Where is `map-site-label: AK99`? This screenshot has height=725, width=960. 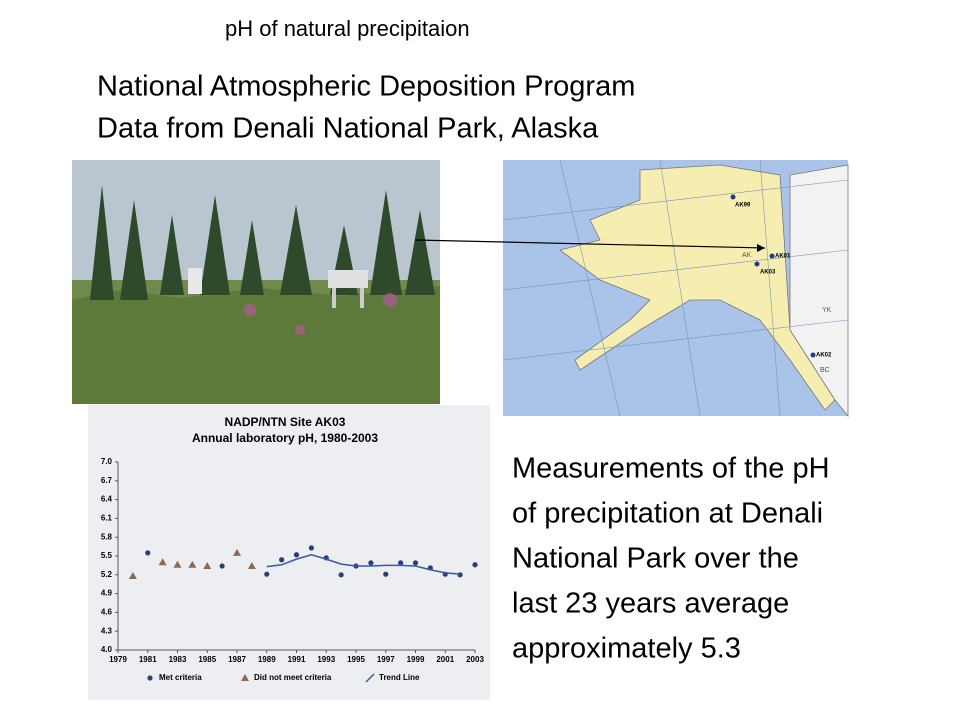 map-site-label: AK99 is located at coordinates (743, 206).